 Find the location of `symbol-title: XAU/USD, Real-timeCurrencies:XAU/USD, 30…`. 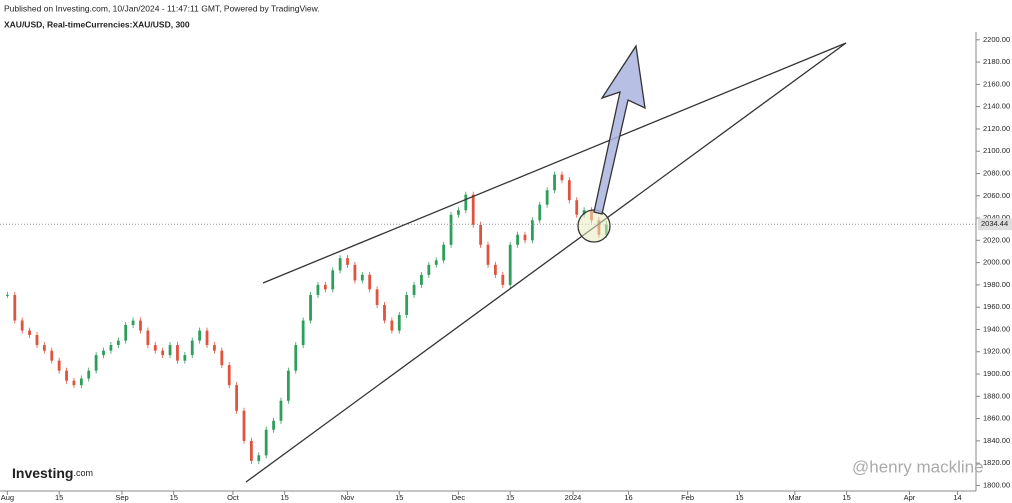

symbol-title: XAU/USD, Real-timeCurrencies:XAU/USD, 30… is located at coordinates (97, 24).